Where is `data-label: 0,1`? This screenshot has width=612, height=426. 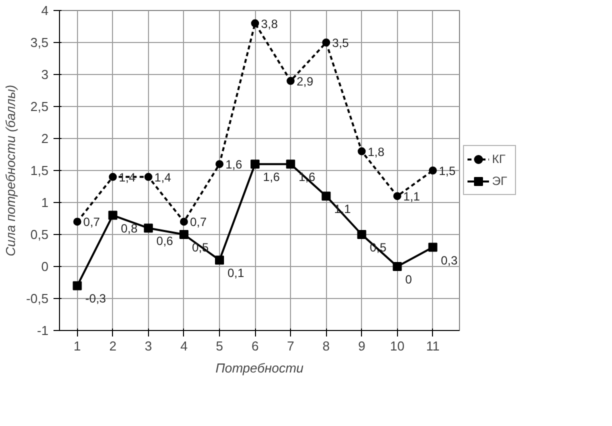 data-label: 0,1 is located at coordinates (236, 273).